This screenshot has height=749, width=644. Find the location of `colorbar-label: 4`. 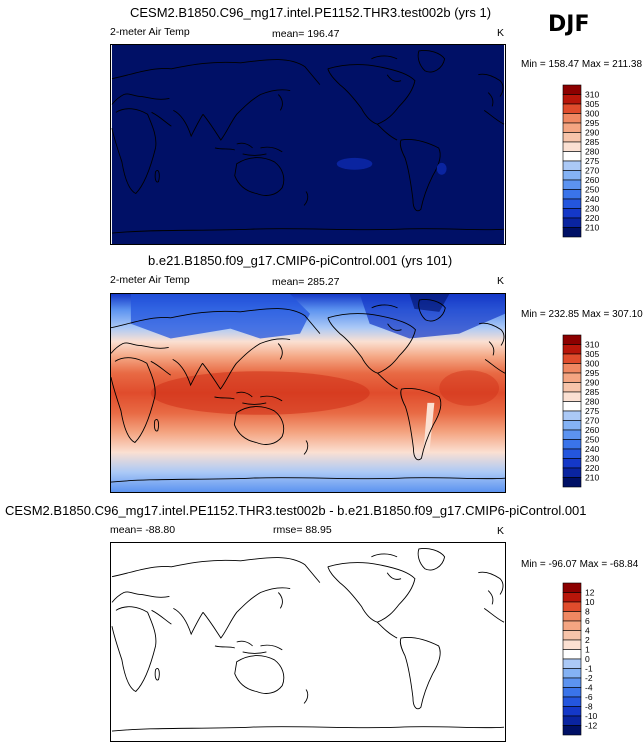

colorbar-label: 4 is located at coordinates (587, 631).